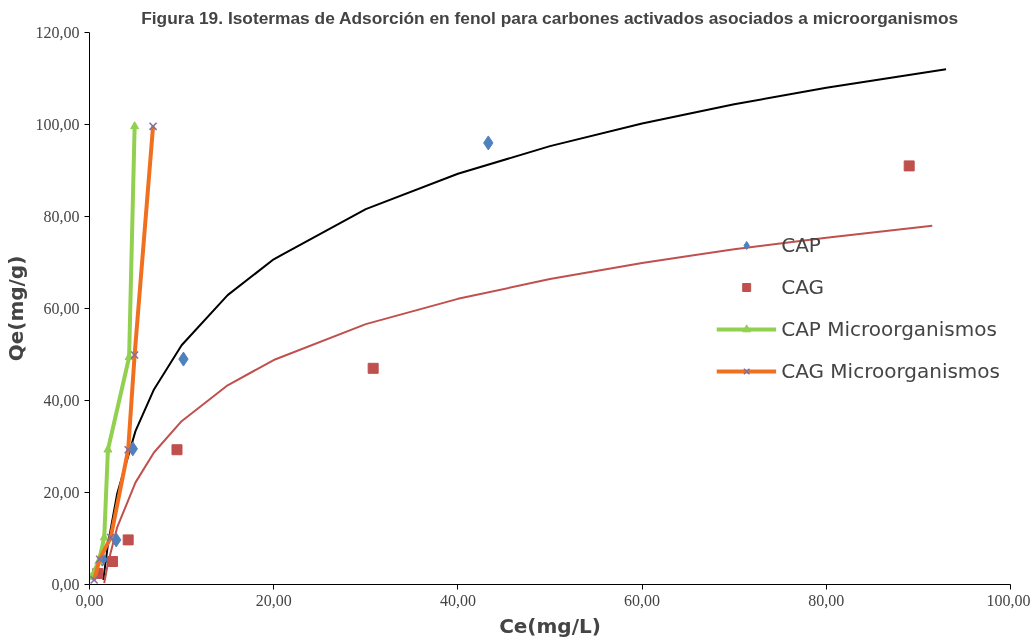 This screenshot has height=643, width=1033. What do you see at coordinates (889, 329) in the screenshot?
I see `legend-label: CAP Microorganismos` at bounding box center [889, 329].